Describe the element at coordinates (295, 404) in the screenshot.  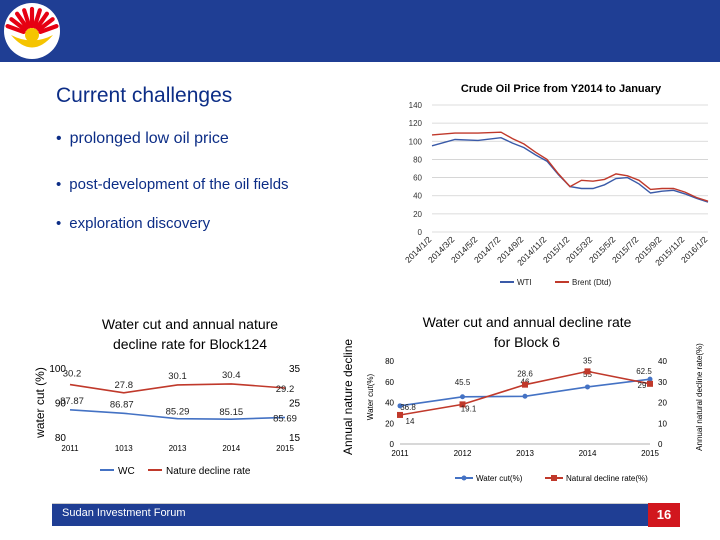
I see `y2-tick-label: 25` at that location.